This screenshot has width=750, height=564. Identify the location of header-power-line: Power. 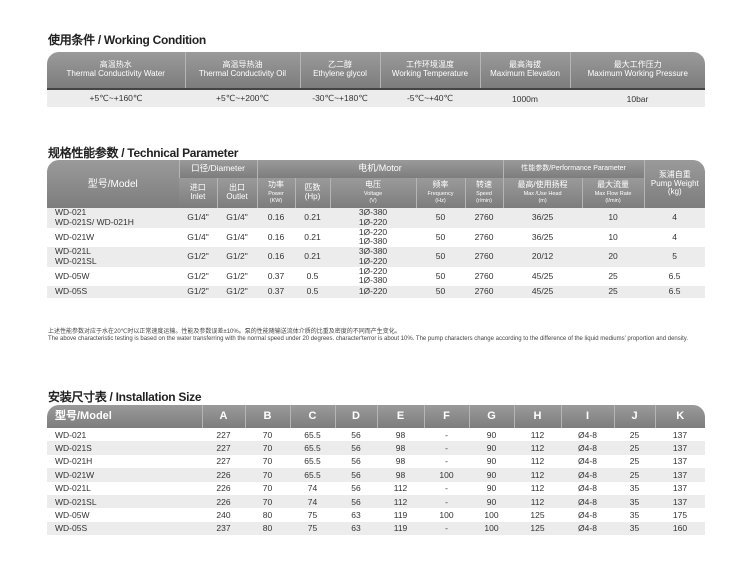
(276, 193).